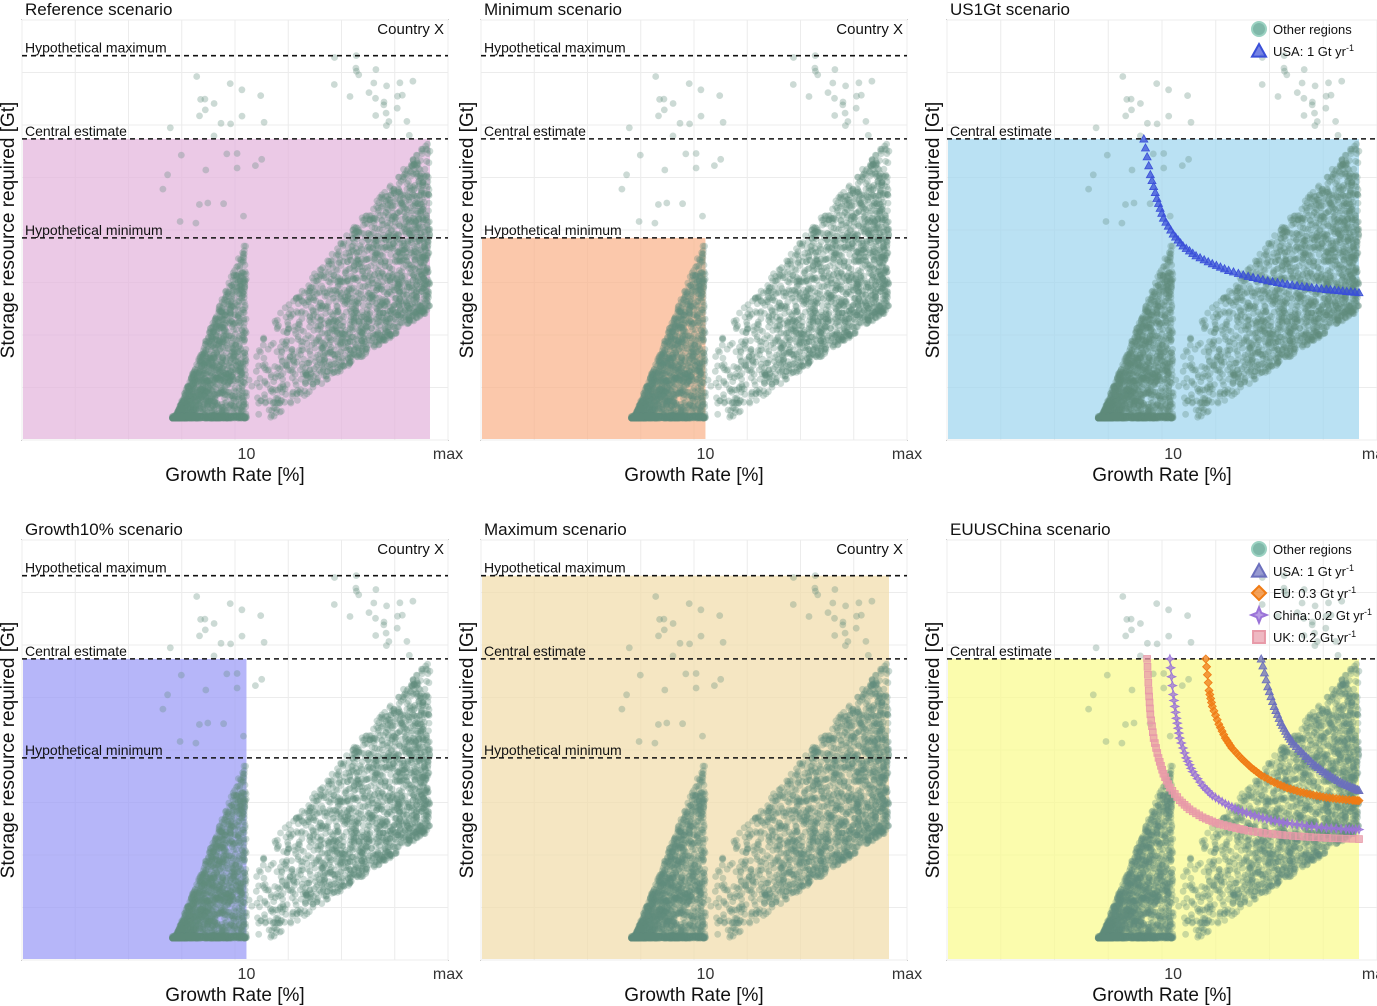 This screenshot has width=1377, height=1006. Describe the element at coordinates (94, 230) in the screenshot. I see `hline-label-min: Hypothetical minimum` at that location.